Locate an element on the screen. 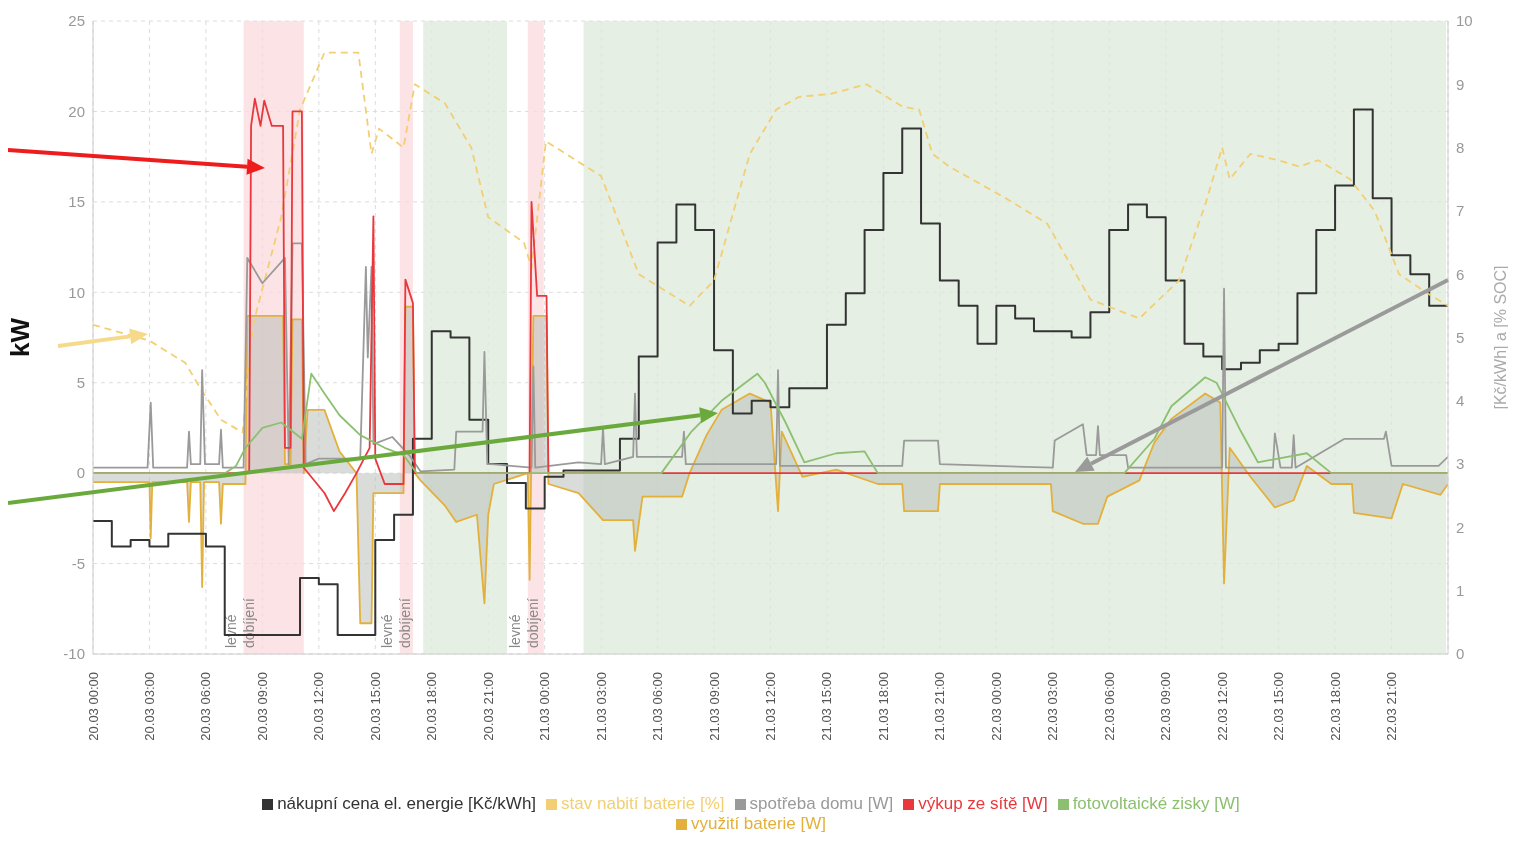 This screenshot has width=1524, height=843. x-tick-label: 20.03 12:00 is located at coordinates (319, 706).